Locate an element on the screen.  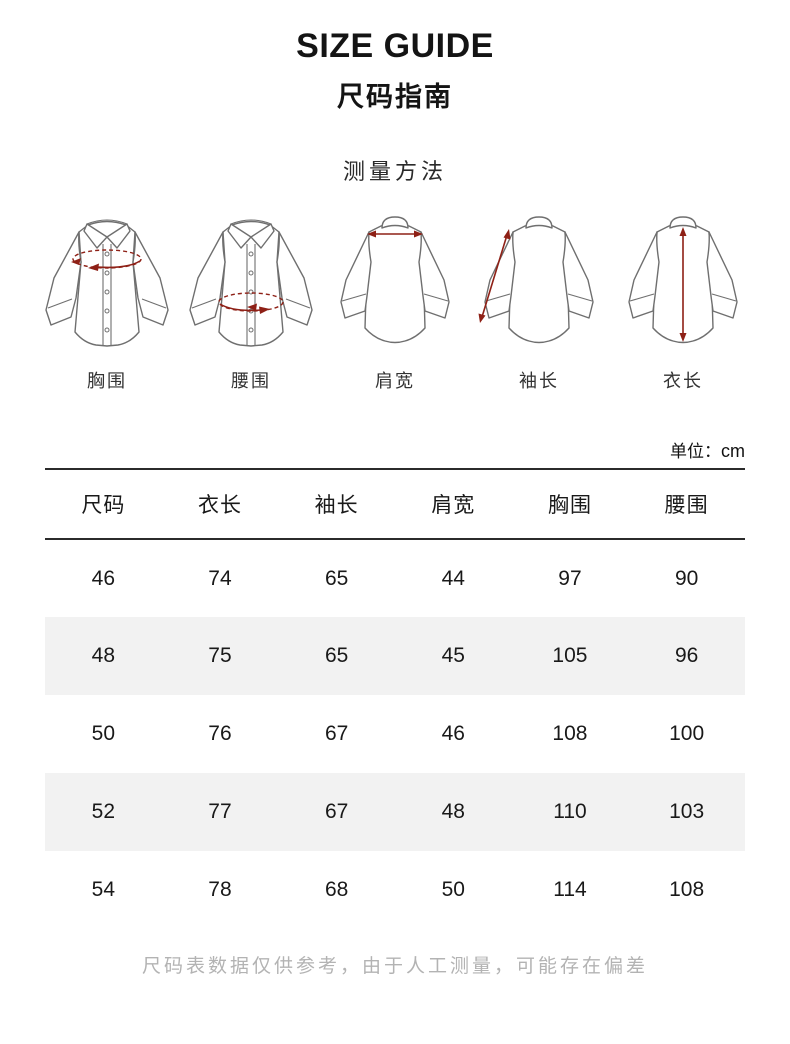
shirt-front-waist-icon is located at coordinates (251, 283).